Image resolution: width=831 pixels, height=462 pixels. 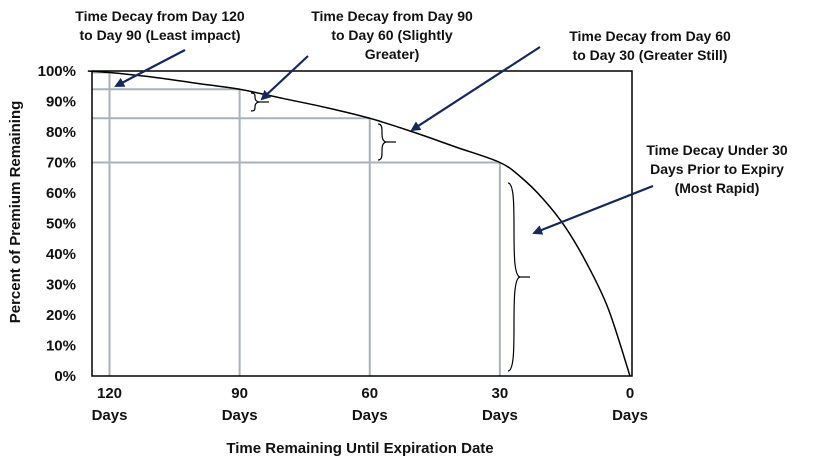 I want to click on annotation-line: Days Prior to Expiry, so click(x=717, y=169).